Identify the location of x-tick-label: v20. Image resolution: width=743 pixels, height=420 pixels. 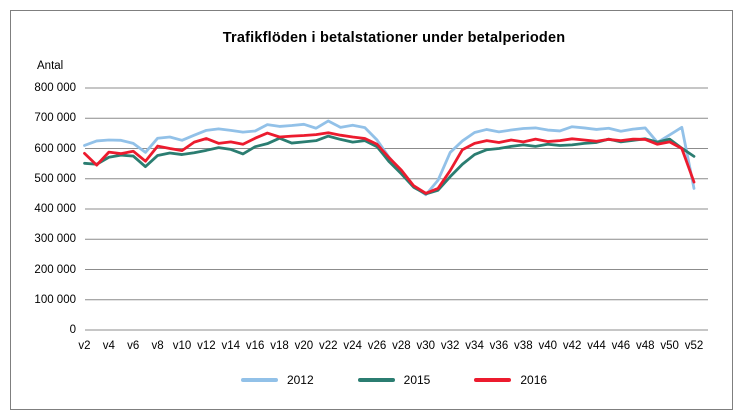
(304, 346).